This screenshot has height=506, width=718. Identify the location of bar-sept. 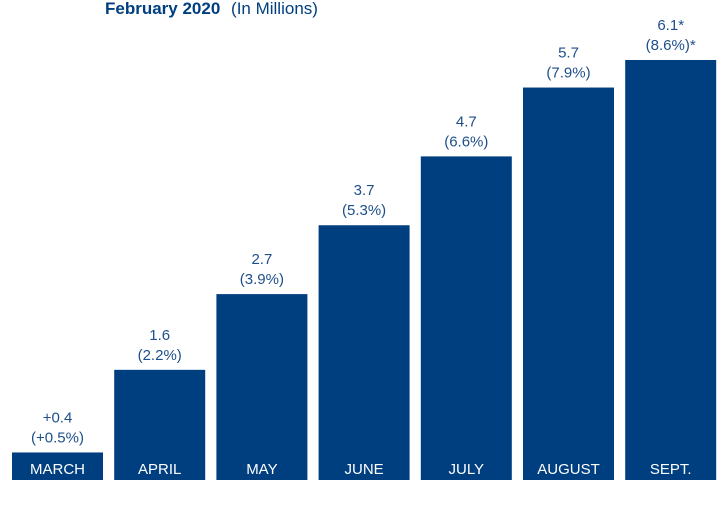
(671, 270).